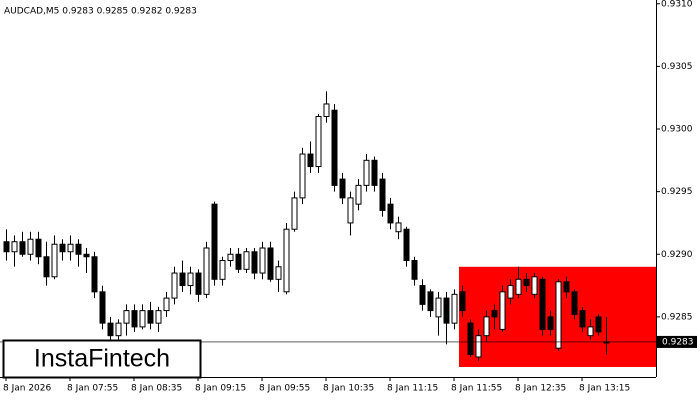 The image size is (700, 404). I want to click on last-price-box, so click(677, 341).